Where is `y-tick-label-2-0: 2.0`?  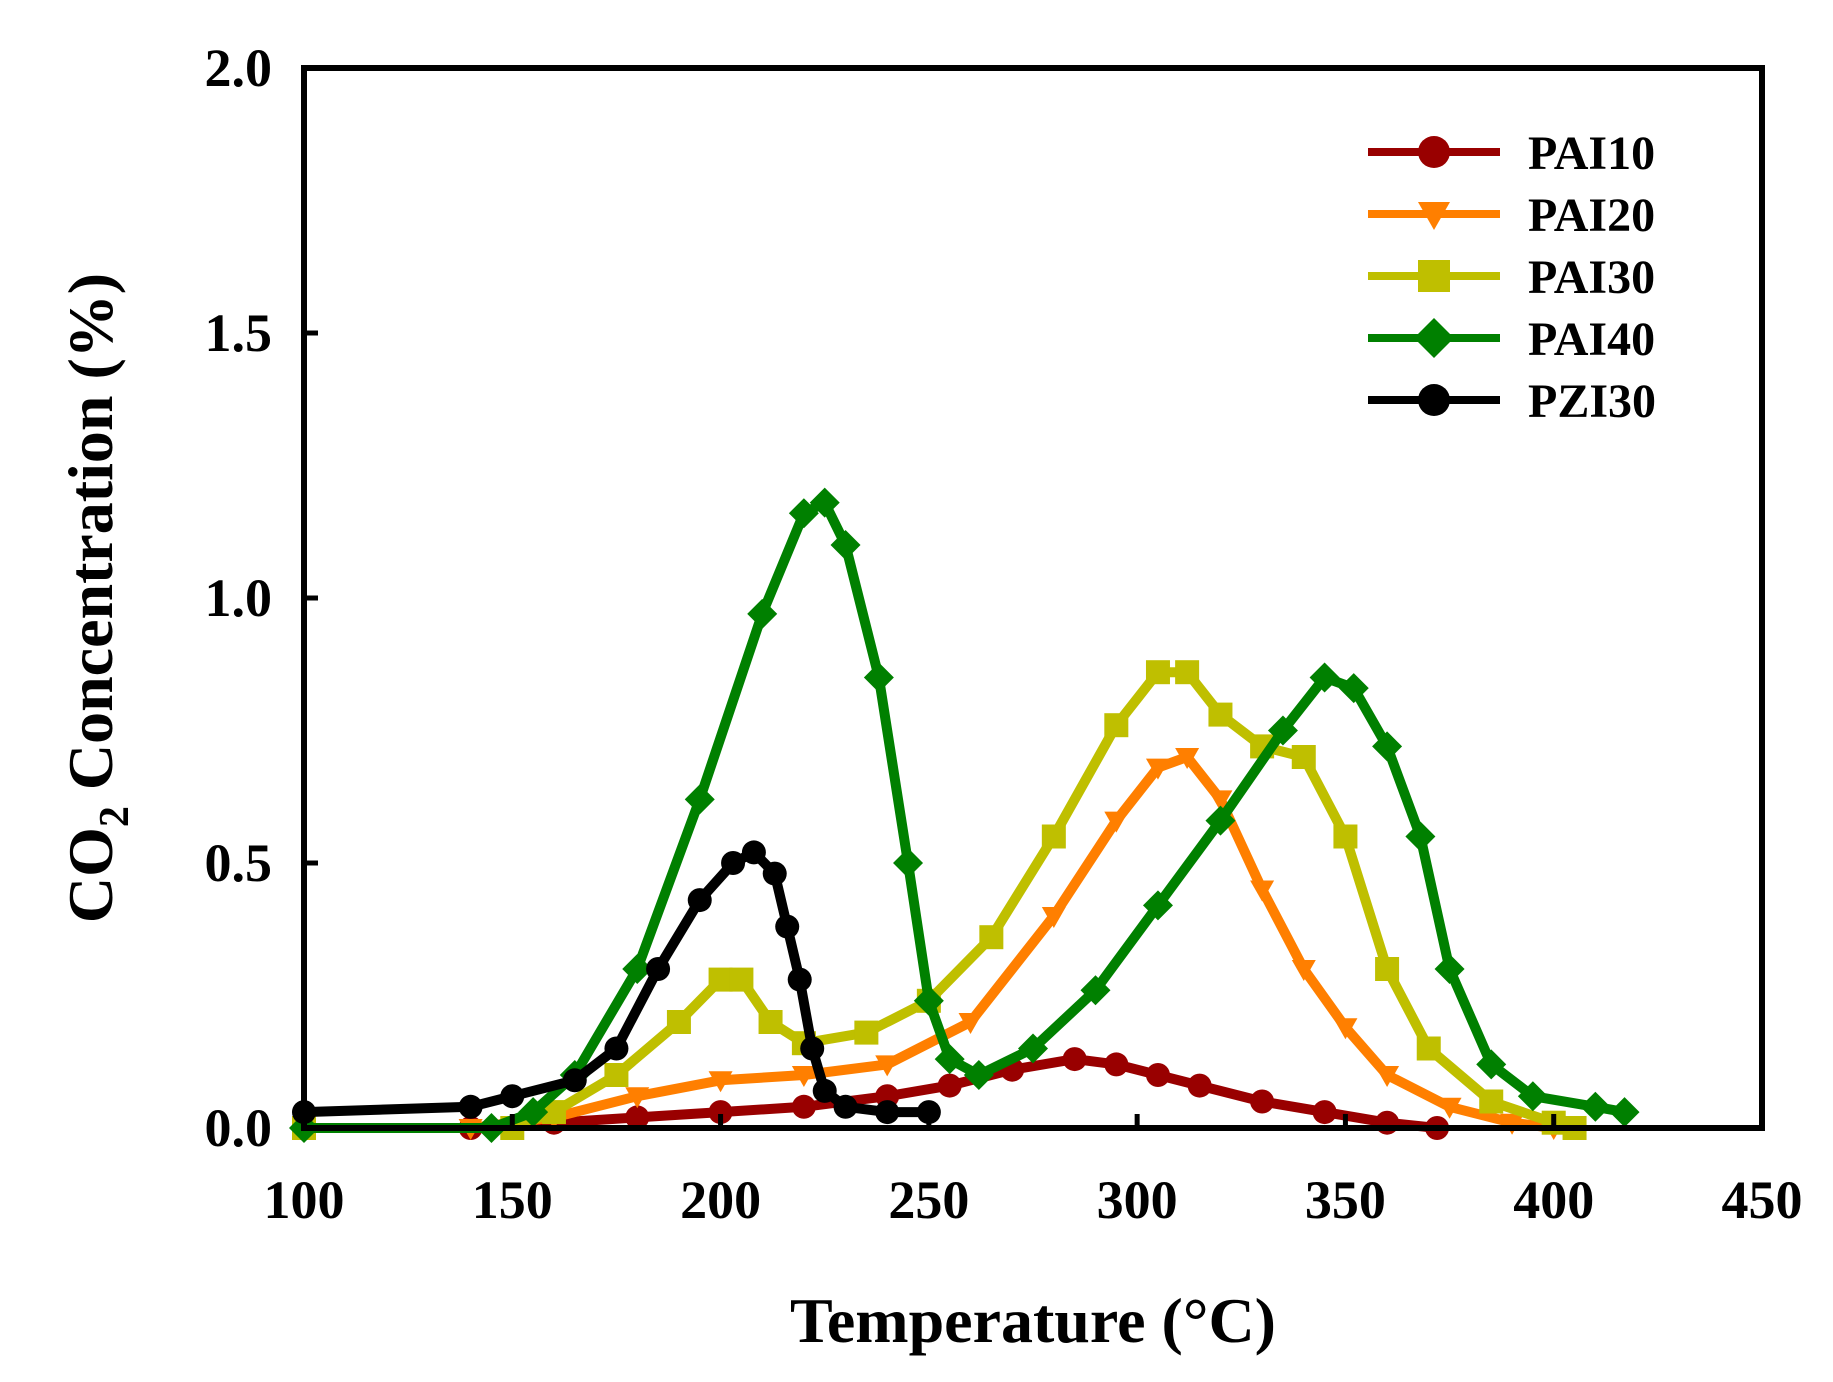 y-tick-label-2-0: 2.0 is located at coordinates (239, 68).